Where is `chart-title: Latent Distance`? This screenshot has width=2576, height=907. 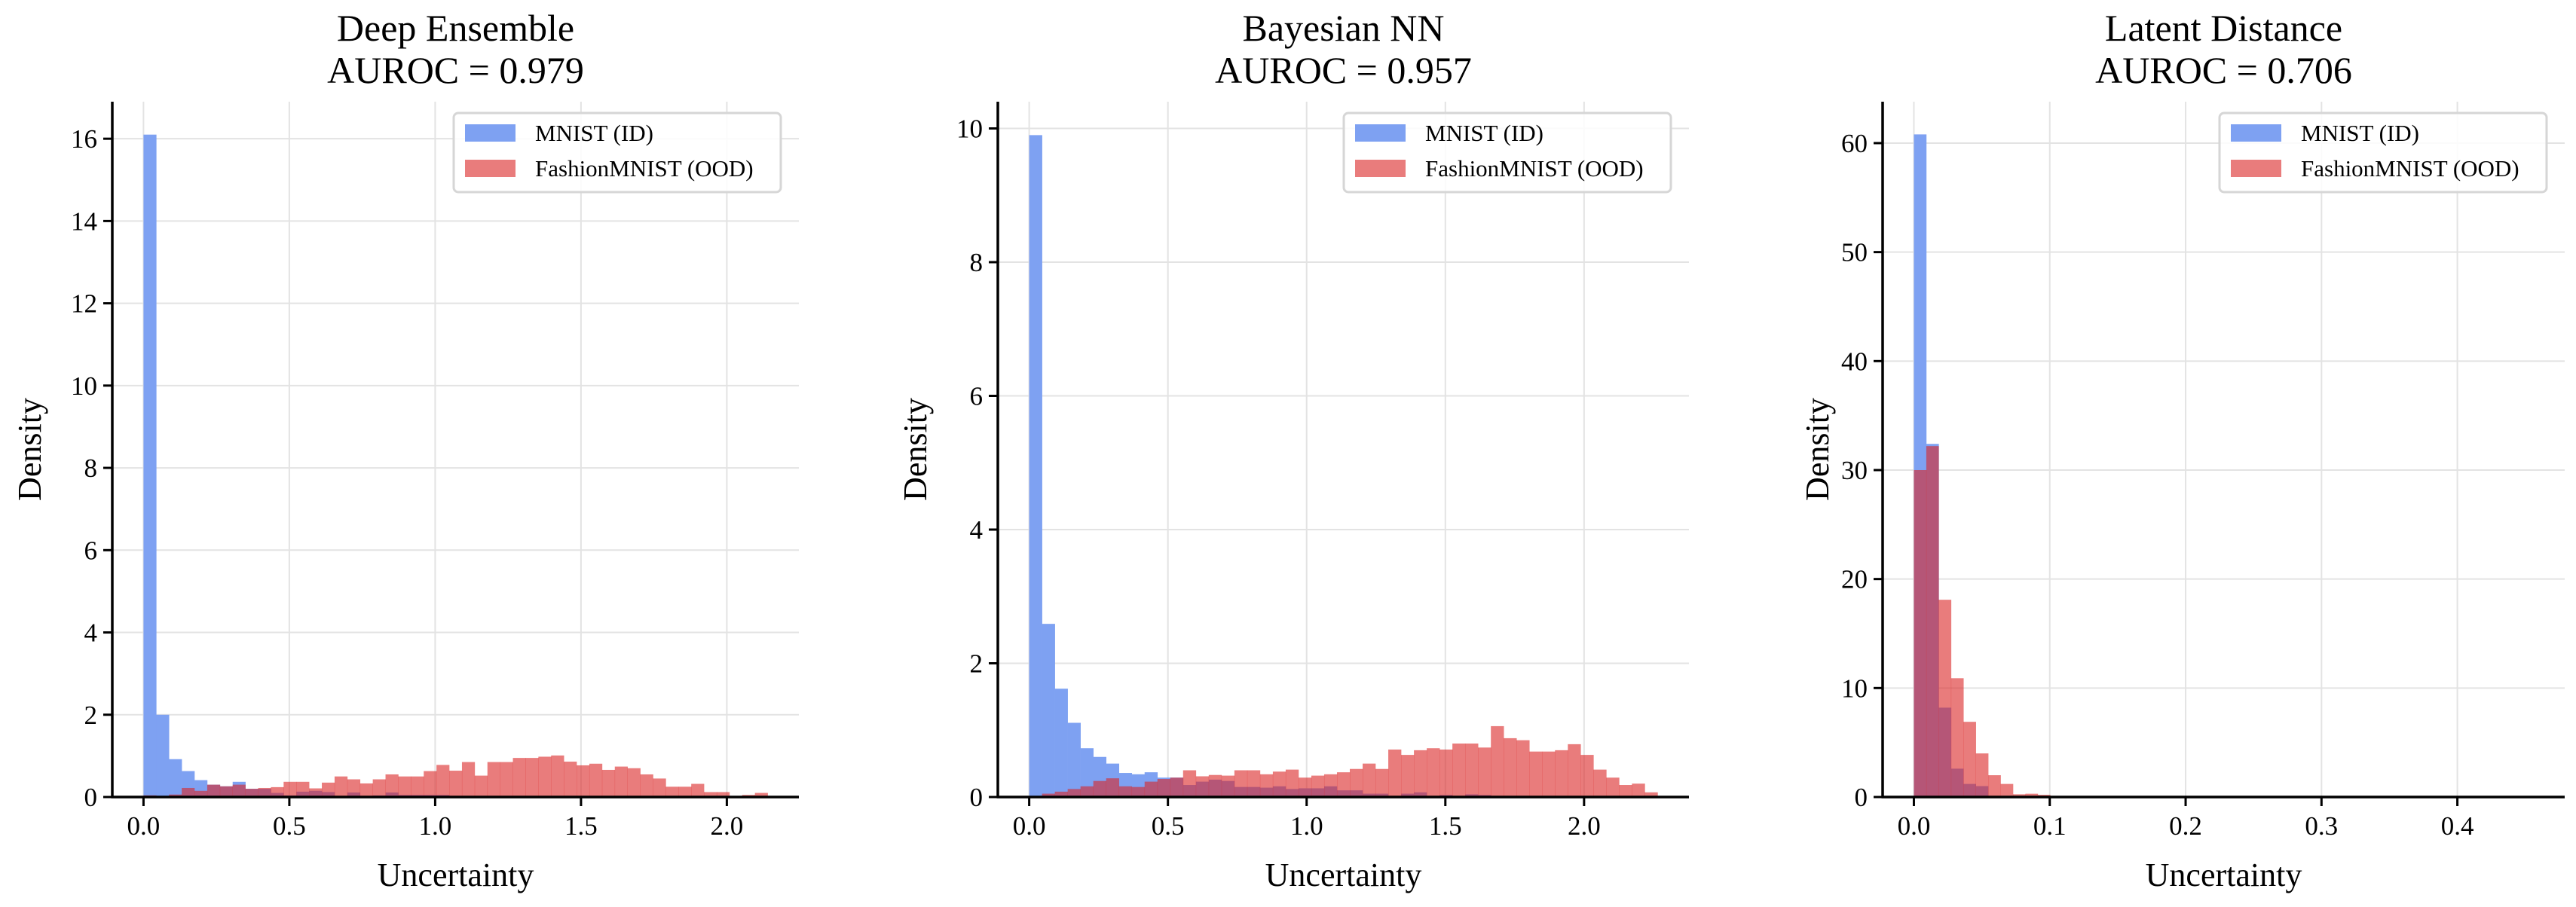 chart-title: Latent Distance is located at coordinates (2223, 28).